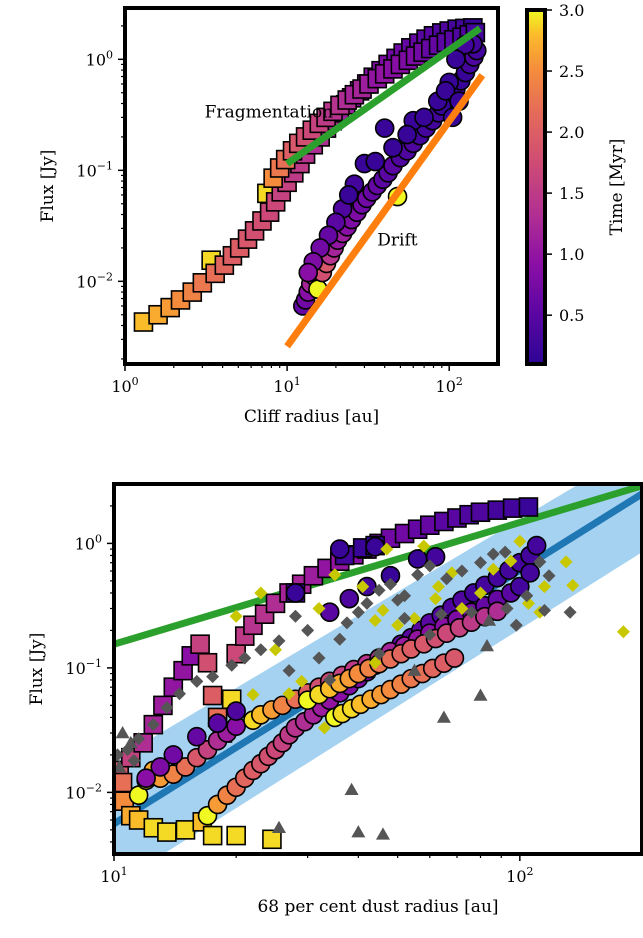  I want to click on colorbar: 0.5 1.0 1.5 2.0 2.5 3.0 Time [Myr], so click(576, 183).